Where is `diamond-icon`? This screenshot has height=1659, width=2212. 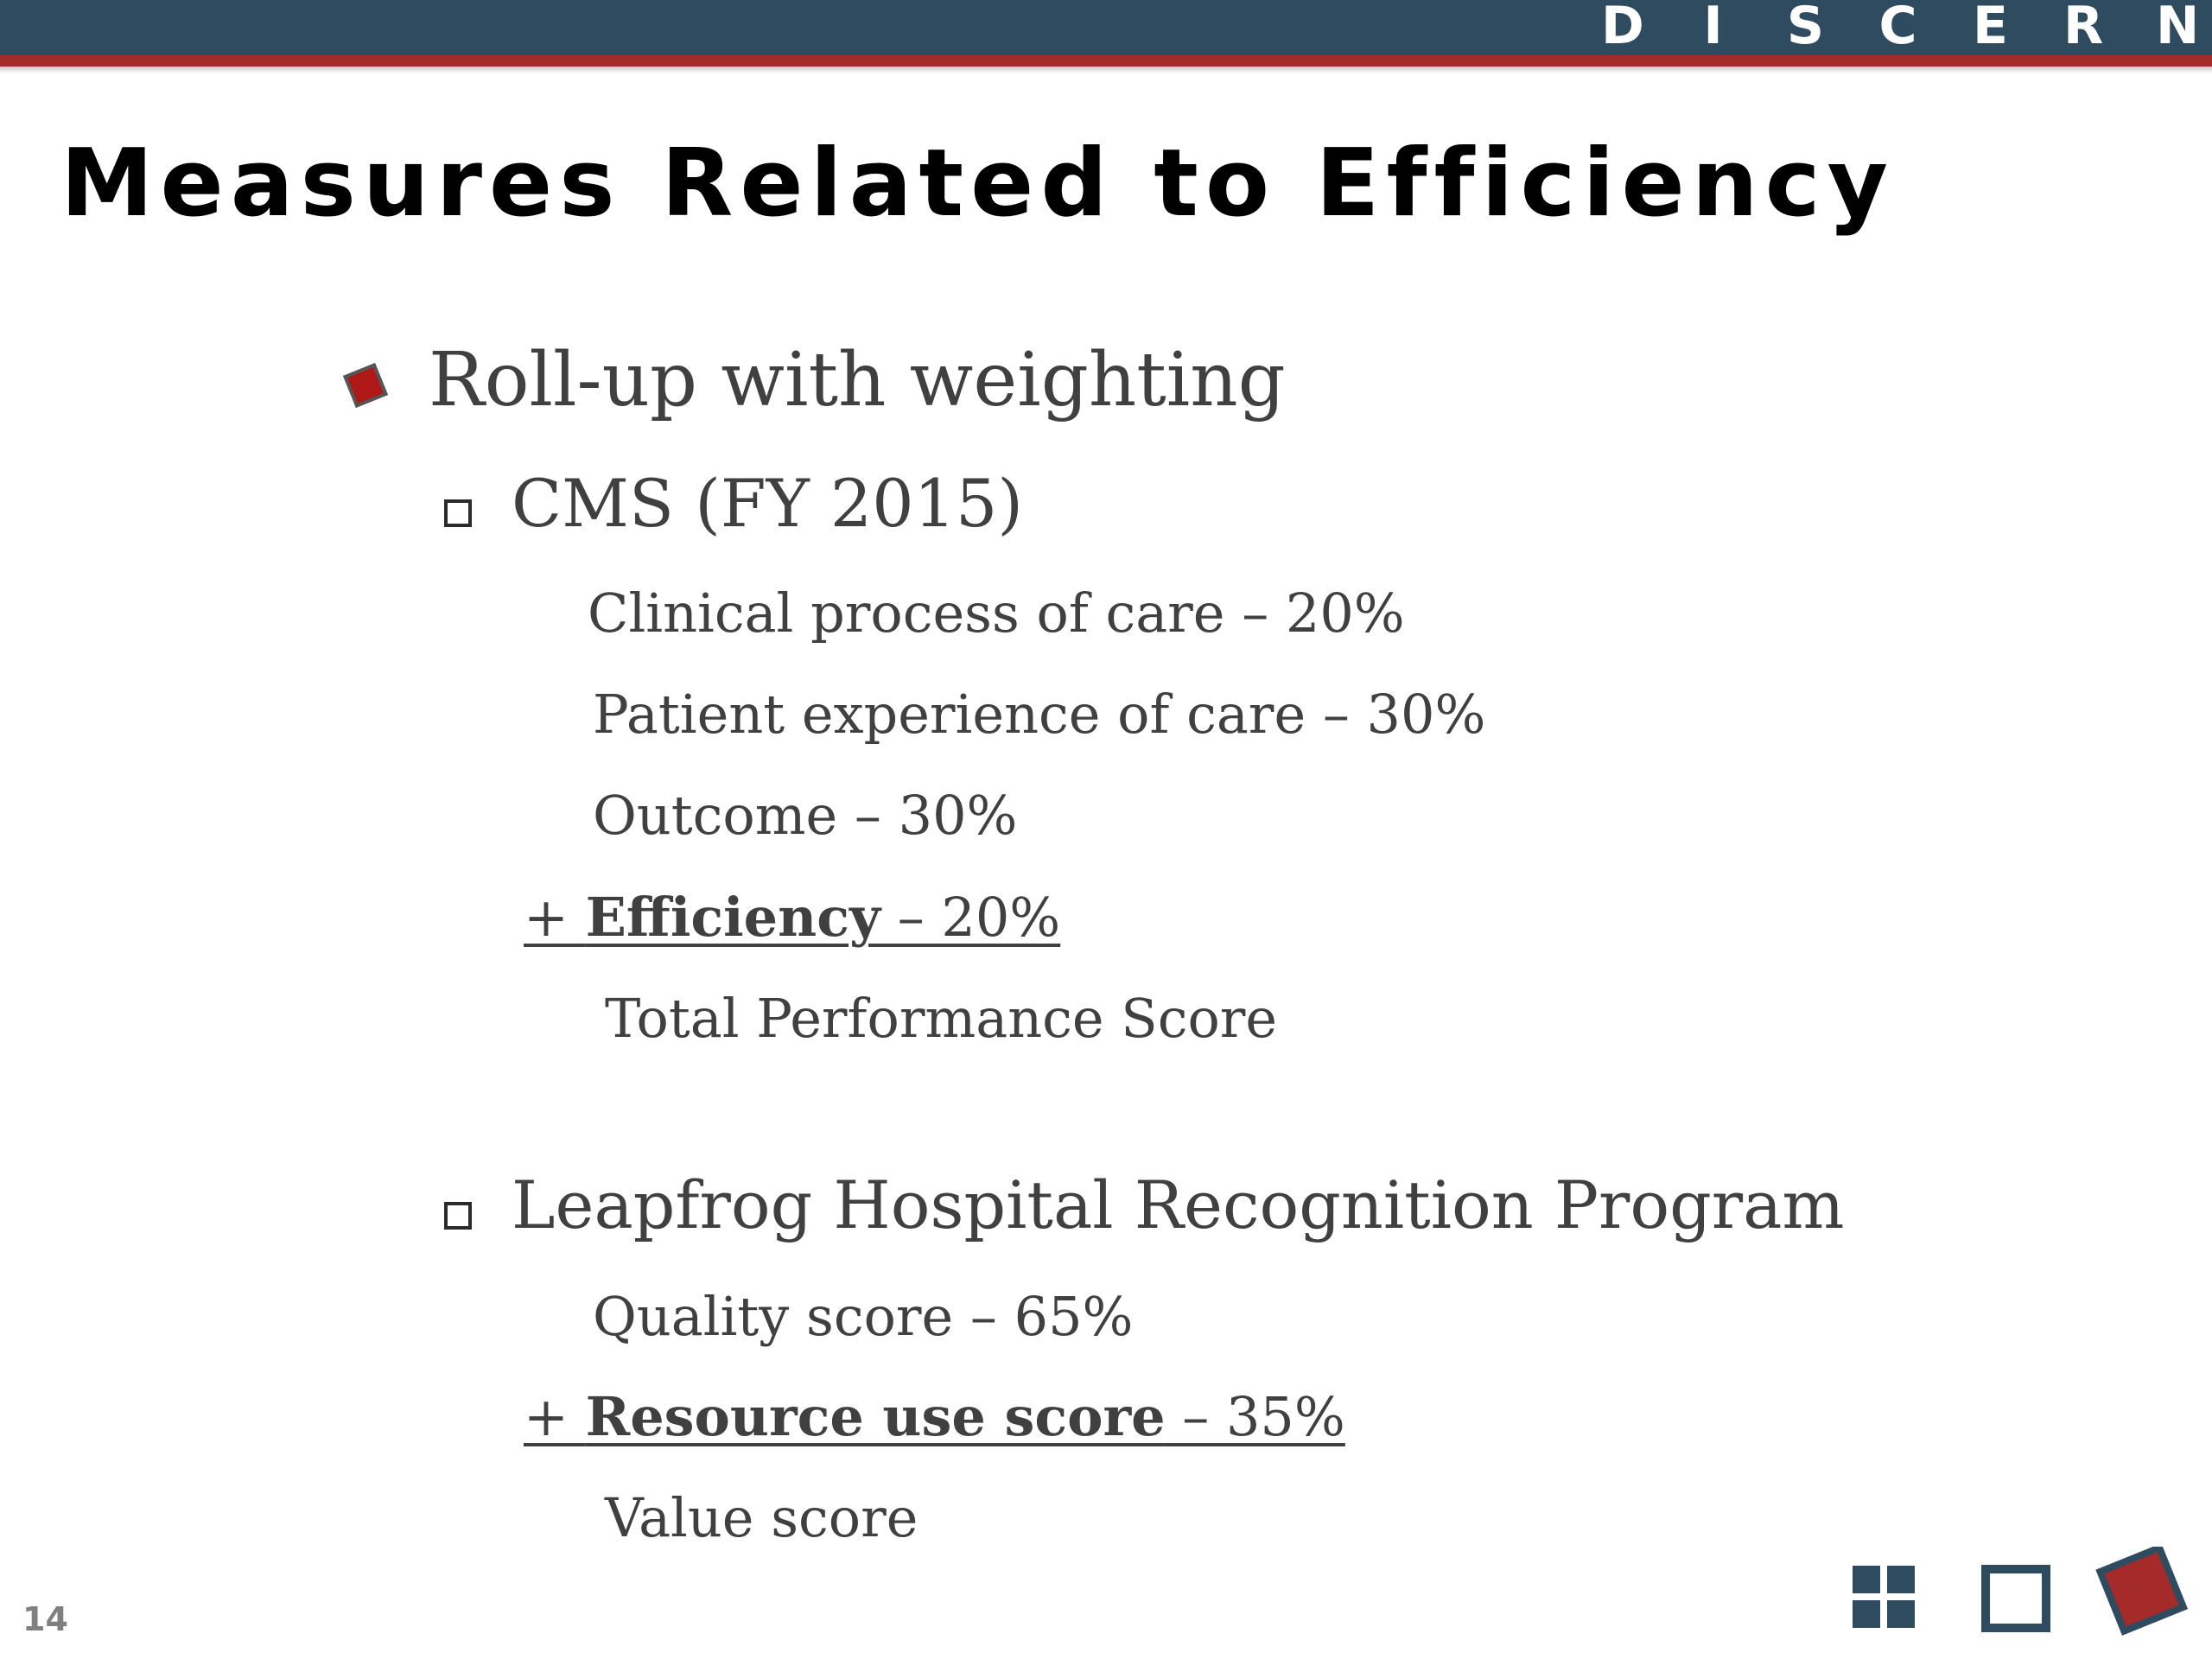
diamond-icon is located at coordinates (2142, 1591).